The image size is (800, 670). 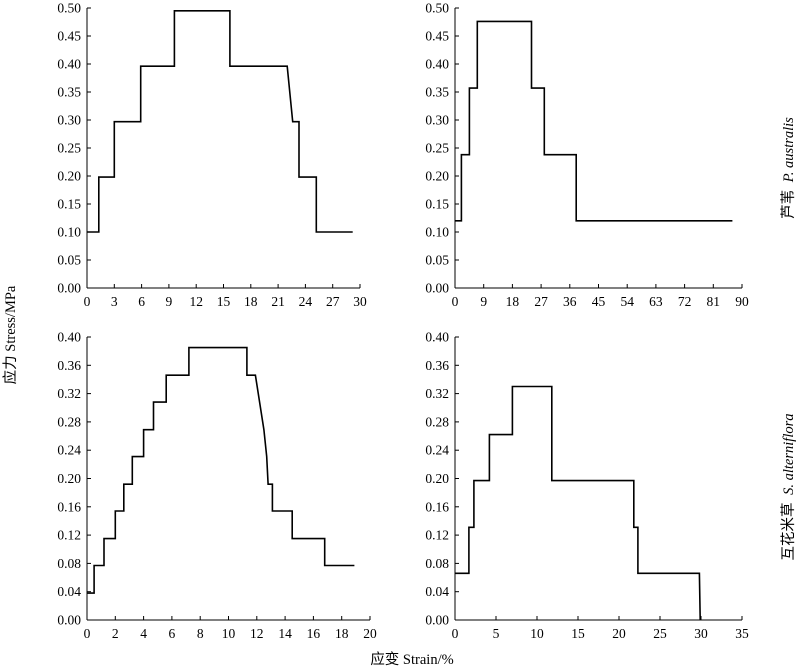 What do you see at coordinates (656, 301) in the screenshot?
I see `x-tick-label: 63` at bounding box center [656, 301].